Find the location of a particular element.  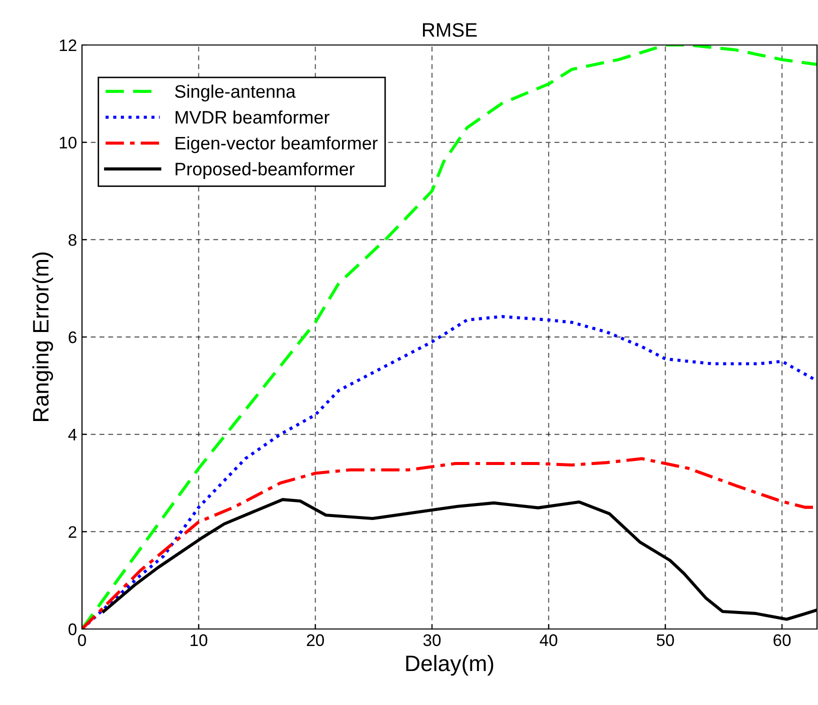

y-tick-label: 10 is located at coordinates (68, 142).